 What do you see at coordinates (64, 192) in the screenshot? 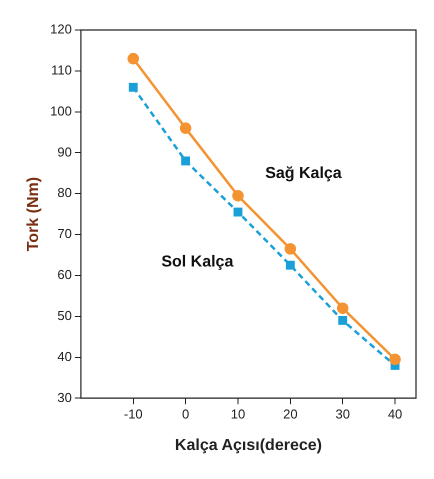
I see `y-tick-label: 80` at bounding box center [64, 192].